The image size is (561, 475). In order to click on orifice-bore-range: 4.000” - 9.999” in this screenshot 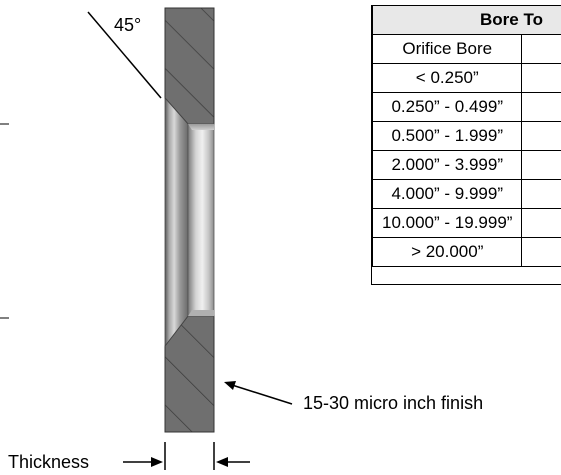, I will do `click(447, 194)`.